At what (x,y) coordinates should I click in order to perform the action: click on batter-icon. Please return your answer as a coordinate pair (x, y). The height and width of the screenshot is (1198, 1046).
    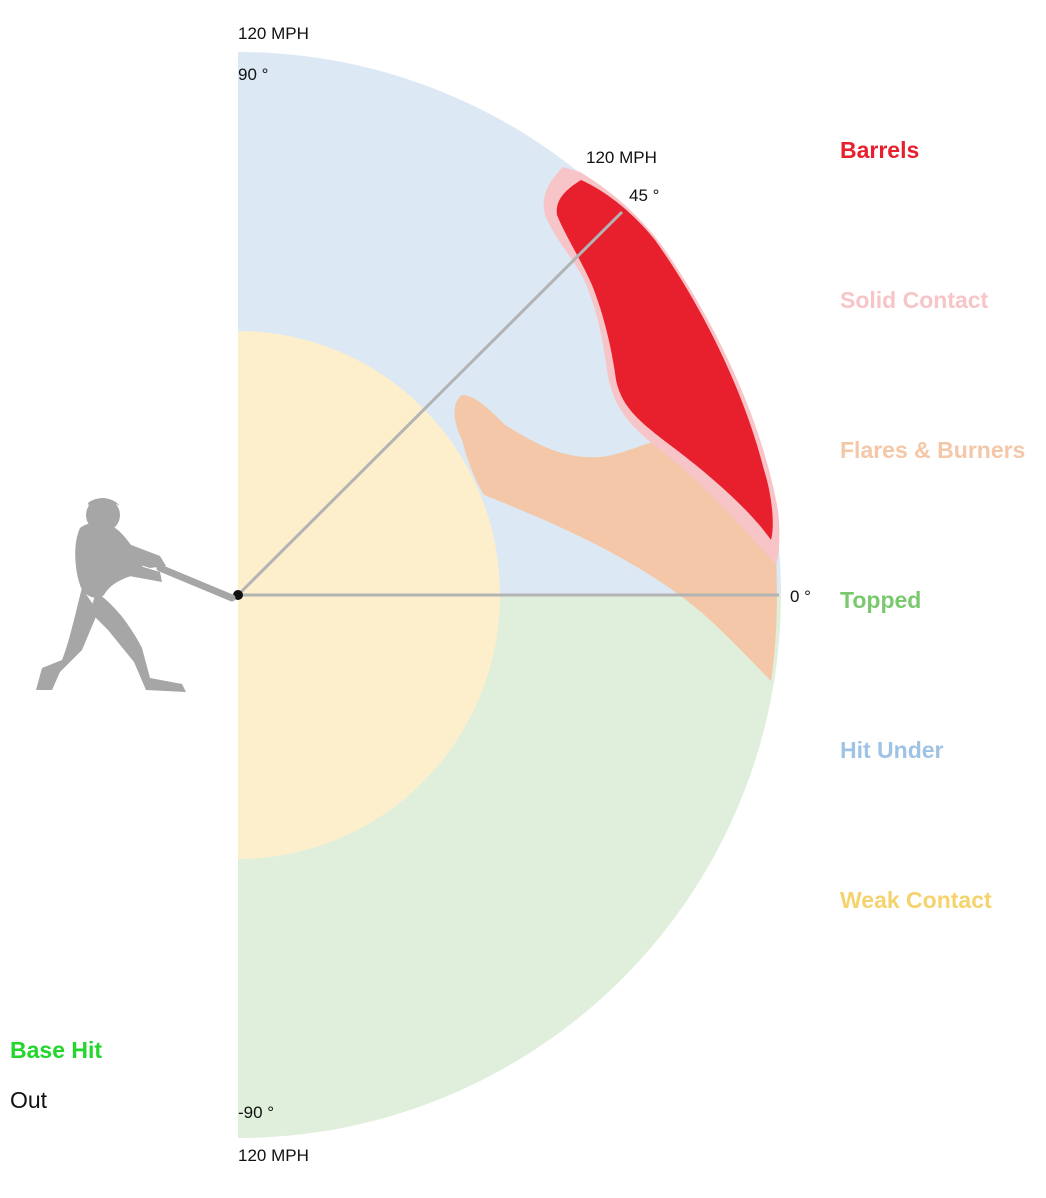
    Looking at the image, I should click on (136, 595).